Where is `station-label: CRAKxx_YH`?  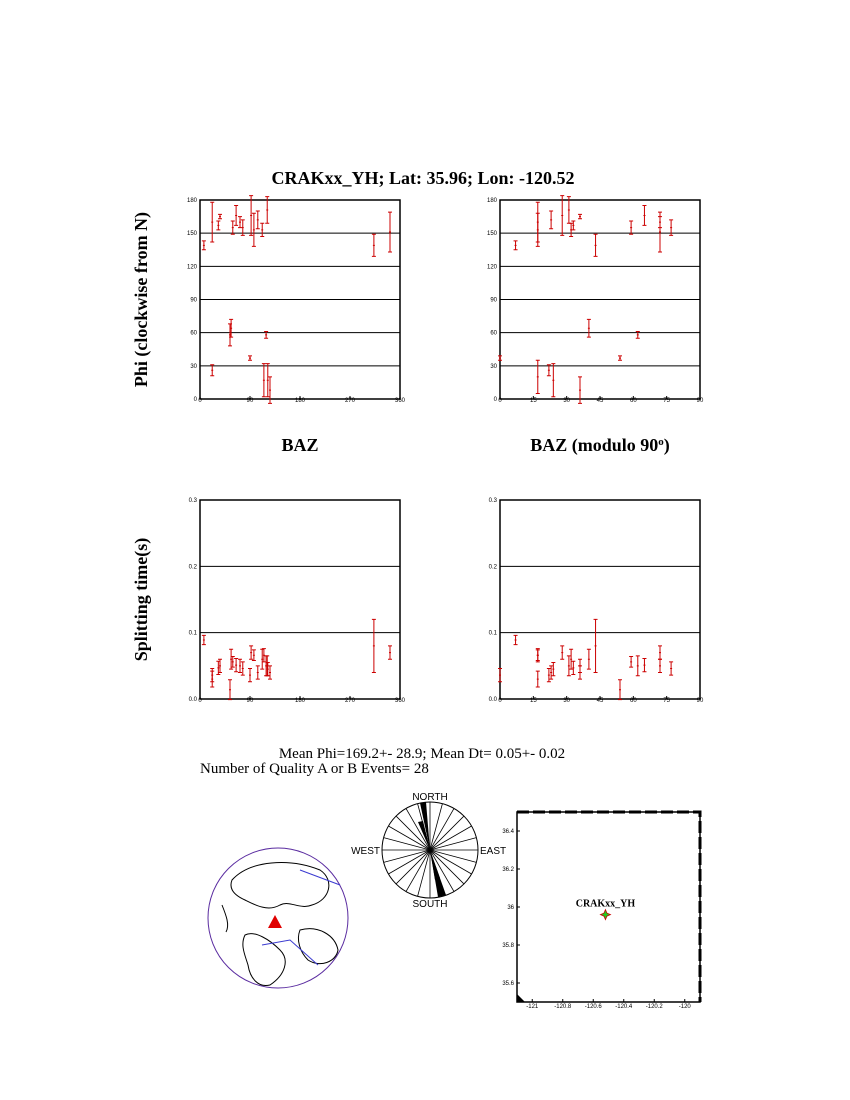 station-label: CRAKxx_YH is located at coordinates (606, 904).